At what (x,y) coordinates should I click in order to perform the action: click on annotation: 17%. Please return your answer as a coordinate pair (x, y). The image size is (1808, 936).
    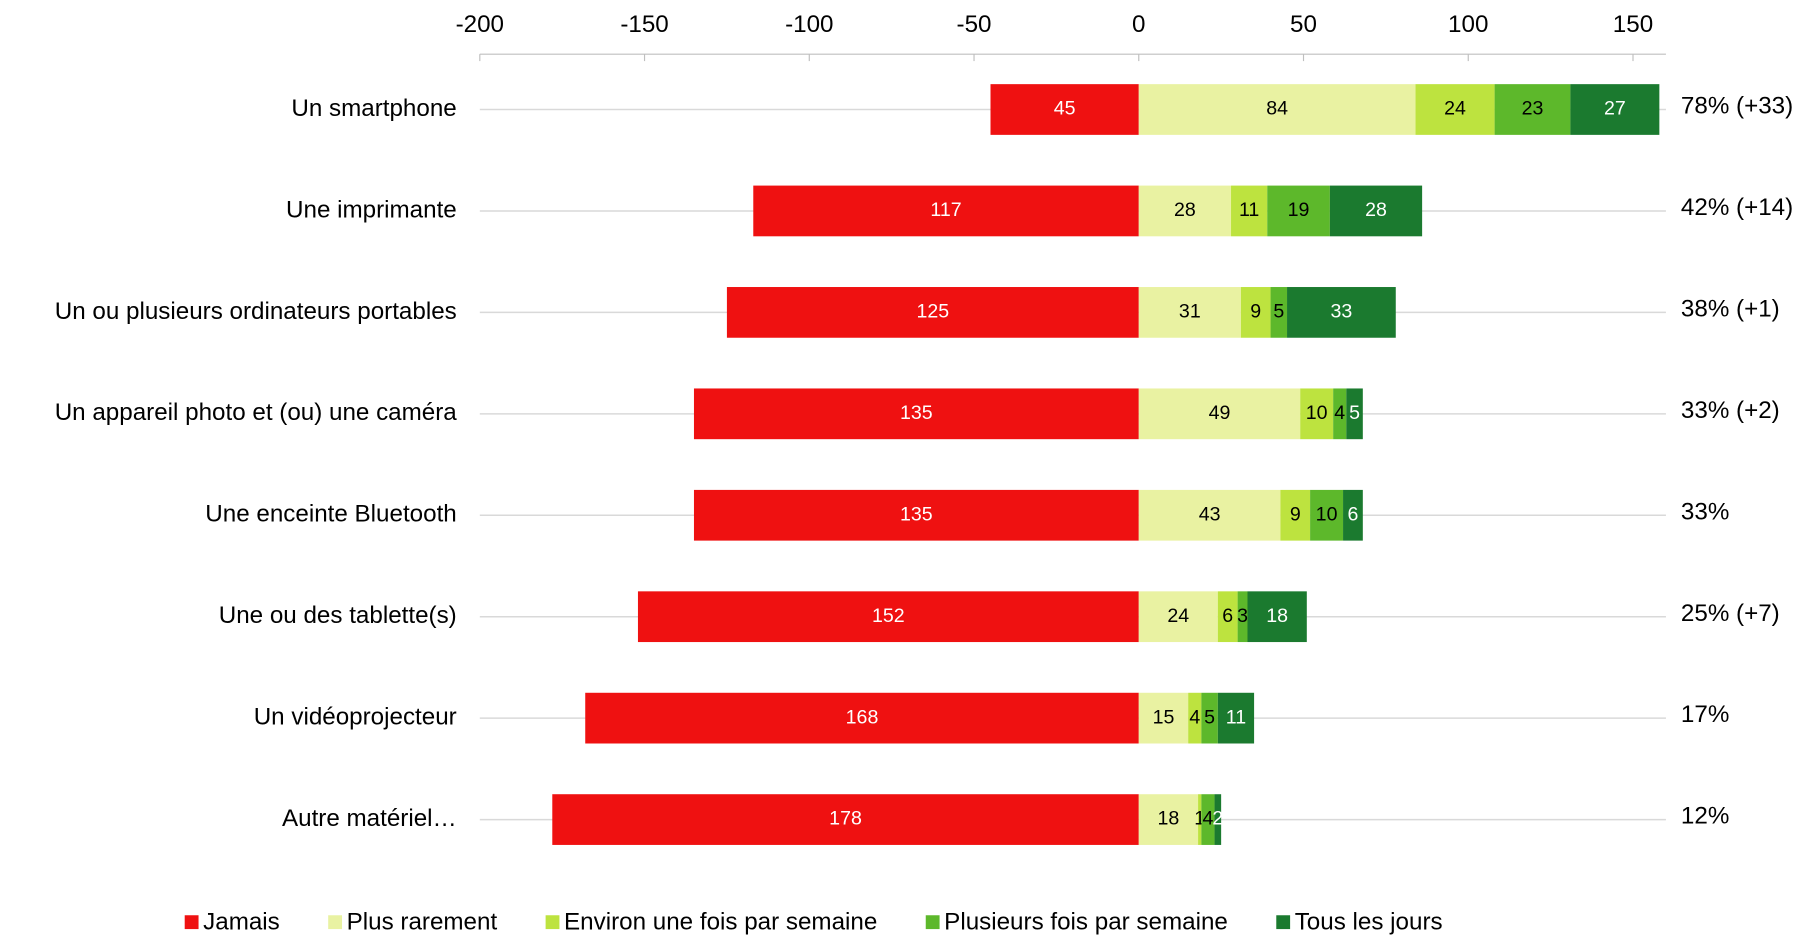
    Looking at the image, I should click on (1705, 714).